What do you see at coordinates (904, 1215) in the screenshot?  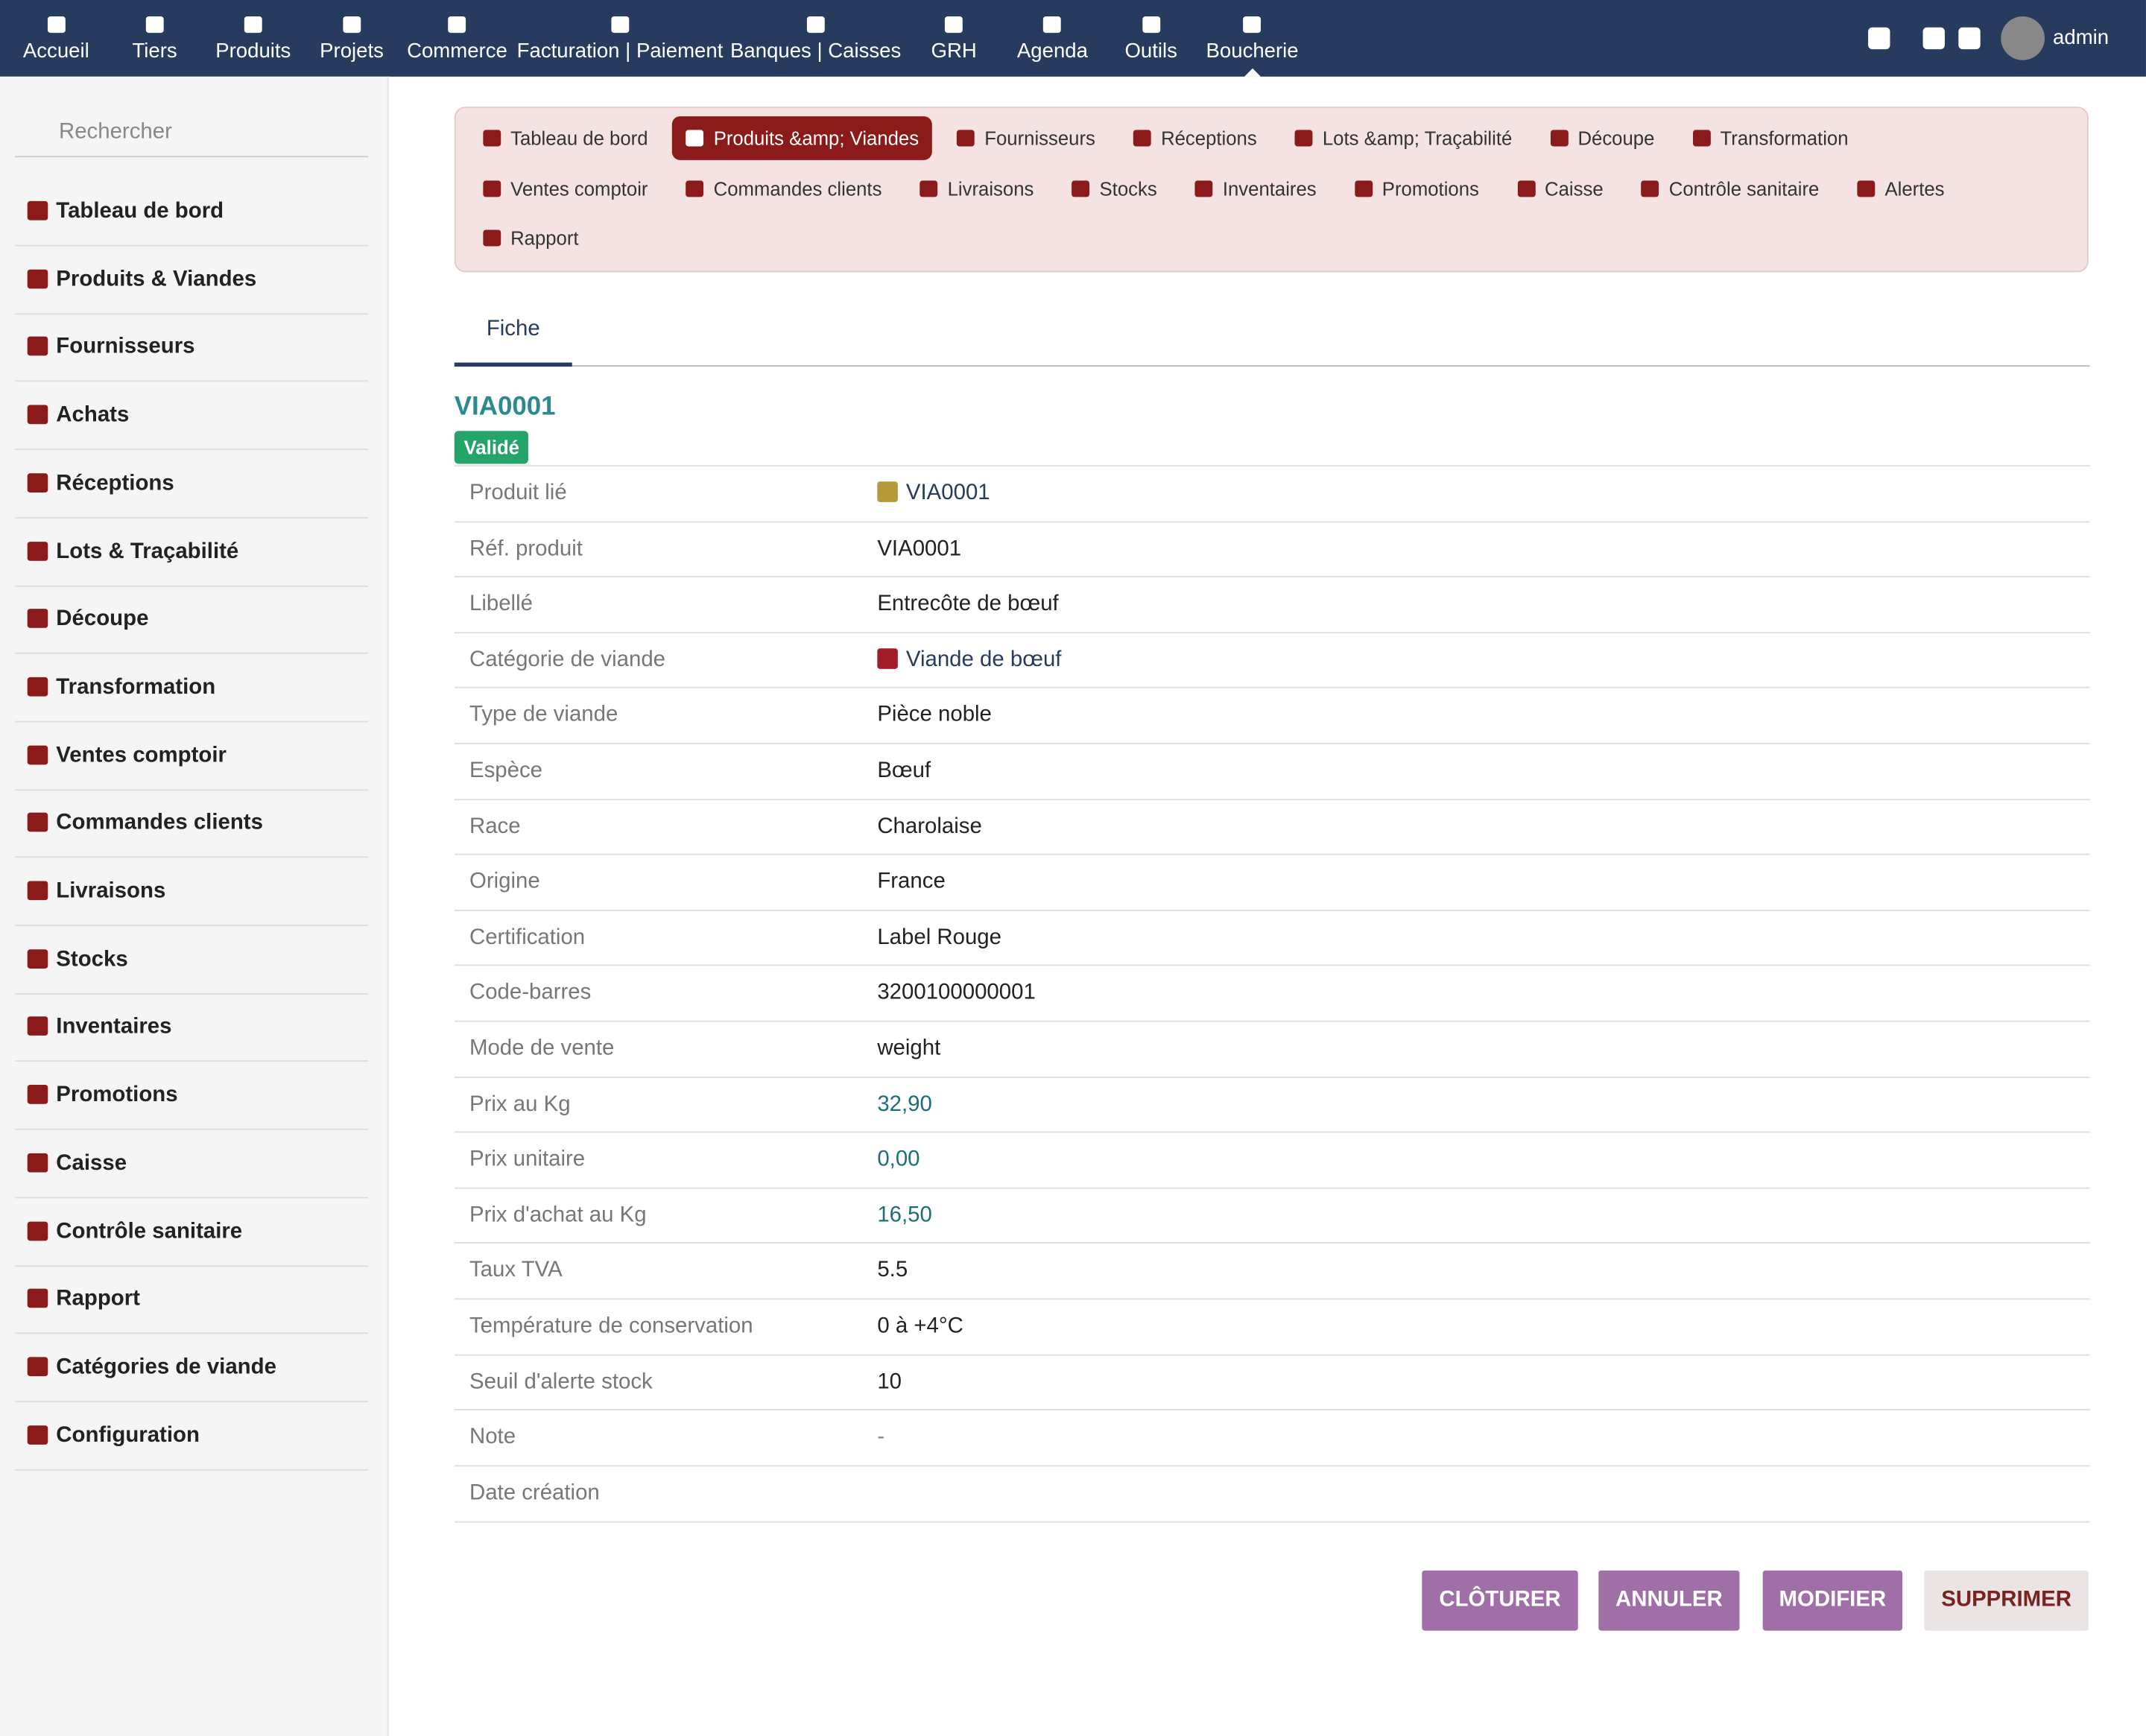 I see `field-value-text: 16,50` at bounding box center [904, 1215].